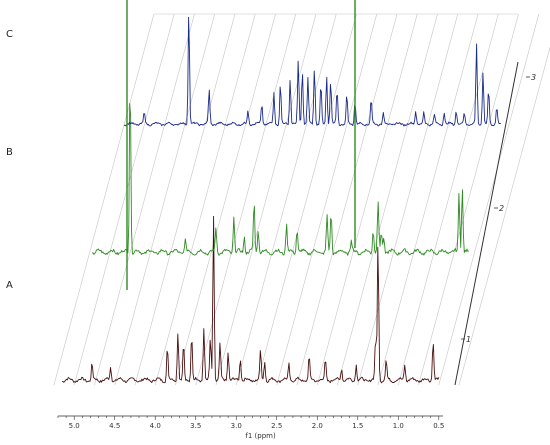 The image size is (550, 445). Describe the element at coordinates (9, 34) in the screenshot. I see `trace-label-C: C` at that location.